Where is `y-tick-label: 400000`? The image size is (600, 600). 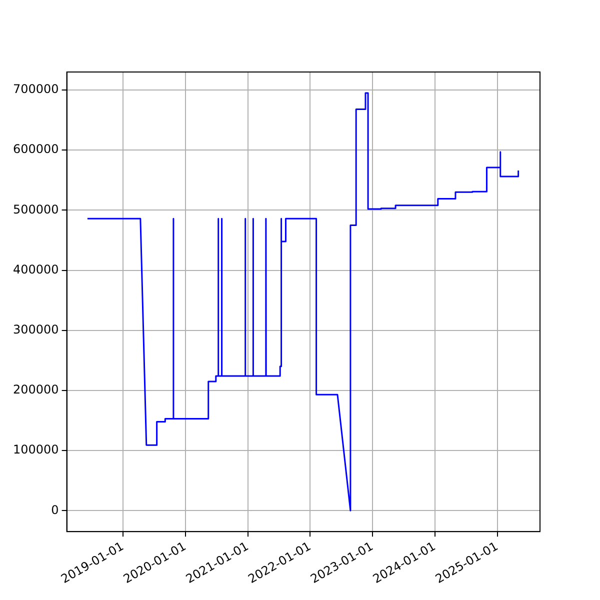
y-tick-label: 400000 is located at coordinates (35, 269).